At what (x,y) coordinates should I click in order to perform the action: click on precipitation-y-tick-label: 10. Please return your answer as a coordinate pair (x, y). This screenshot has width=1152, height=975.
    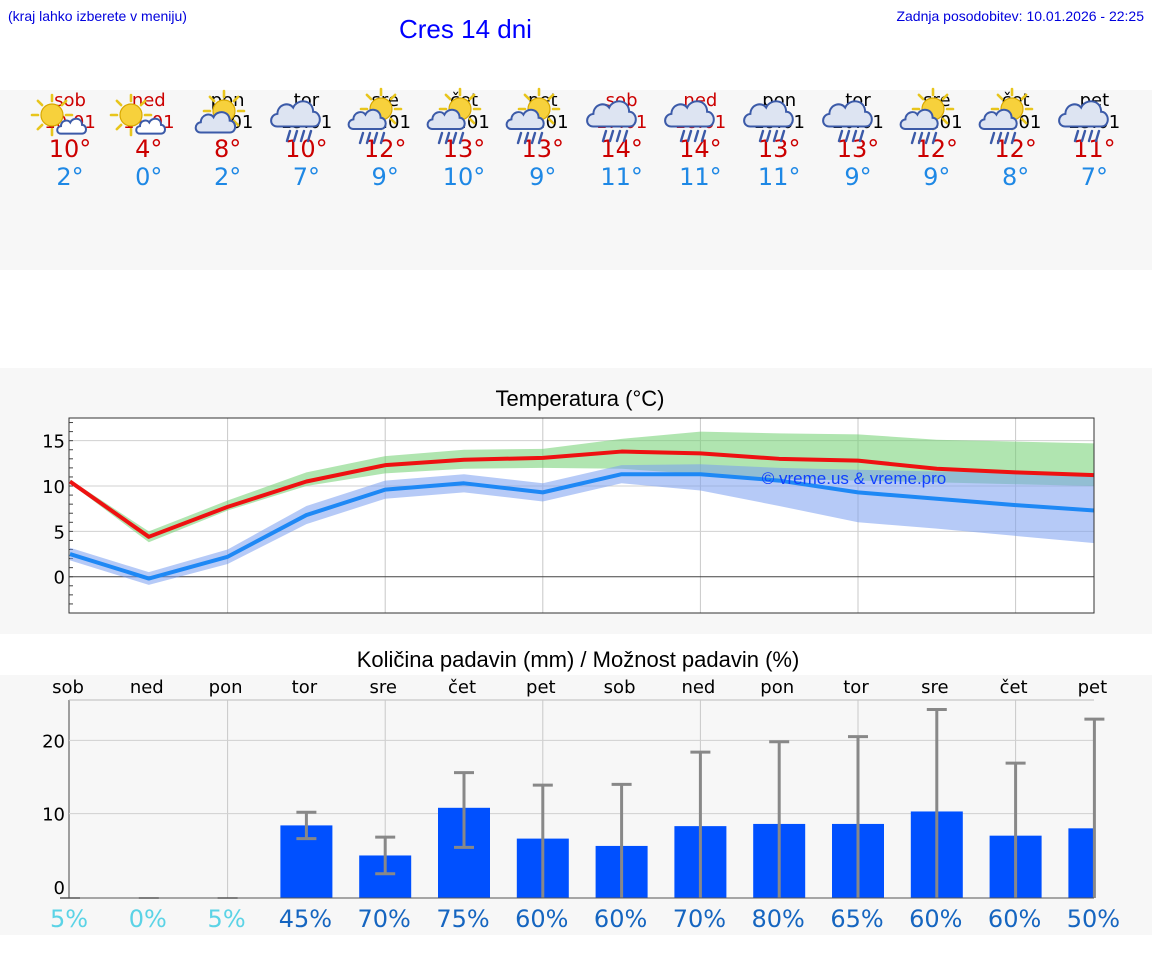
    Looking at the image, I should click on (53, 815).